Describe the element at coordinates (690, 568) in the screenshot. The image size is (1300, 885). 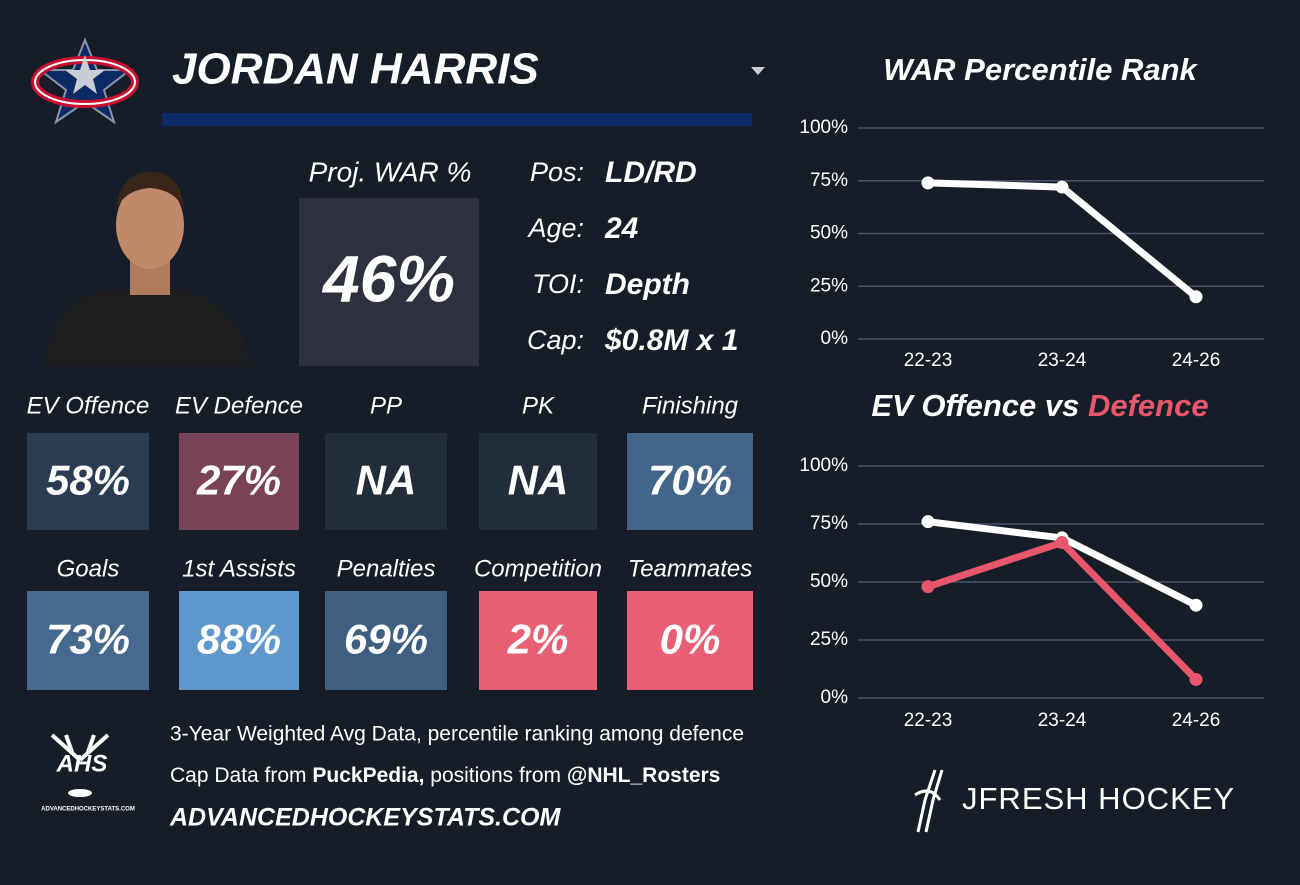
I see `tile-label: Teammates` at that location.